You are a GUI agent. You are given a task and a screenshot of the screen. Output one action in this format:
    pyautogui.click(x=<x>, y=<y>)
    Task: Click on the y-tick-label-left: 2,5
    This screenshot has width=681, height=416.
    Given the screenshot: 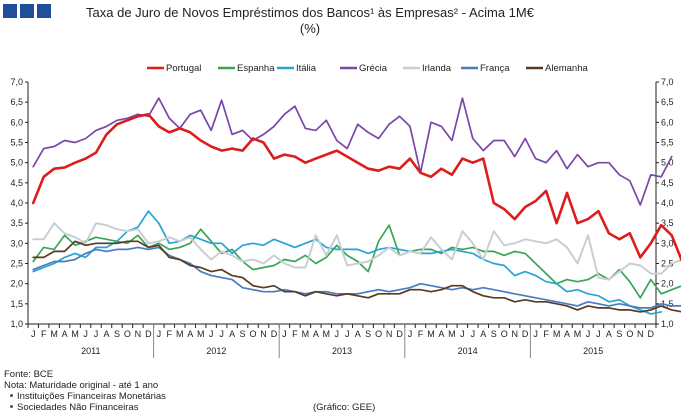 What is the action you would take?
    pyautogui.click(x=16, y=264)
    